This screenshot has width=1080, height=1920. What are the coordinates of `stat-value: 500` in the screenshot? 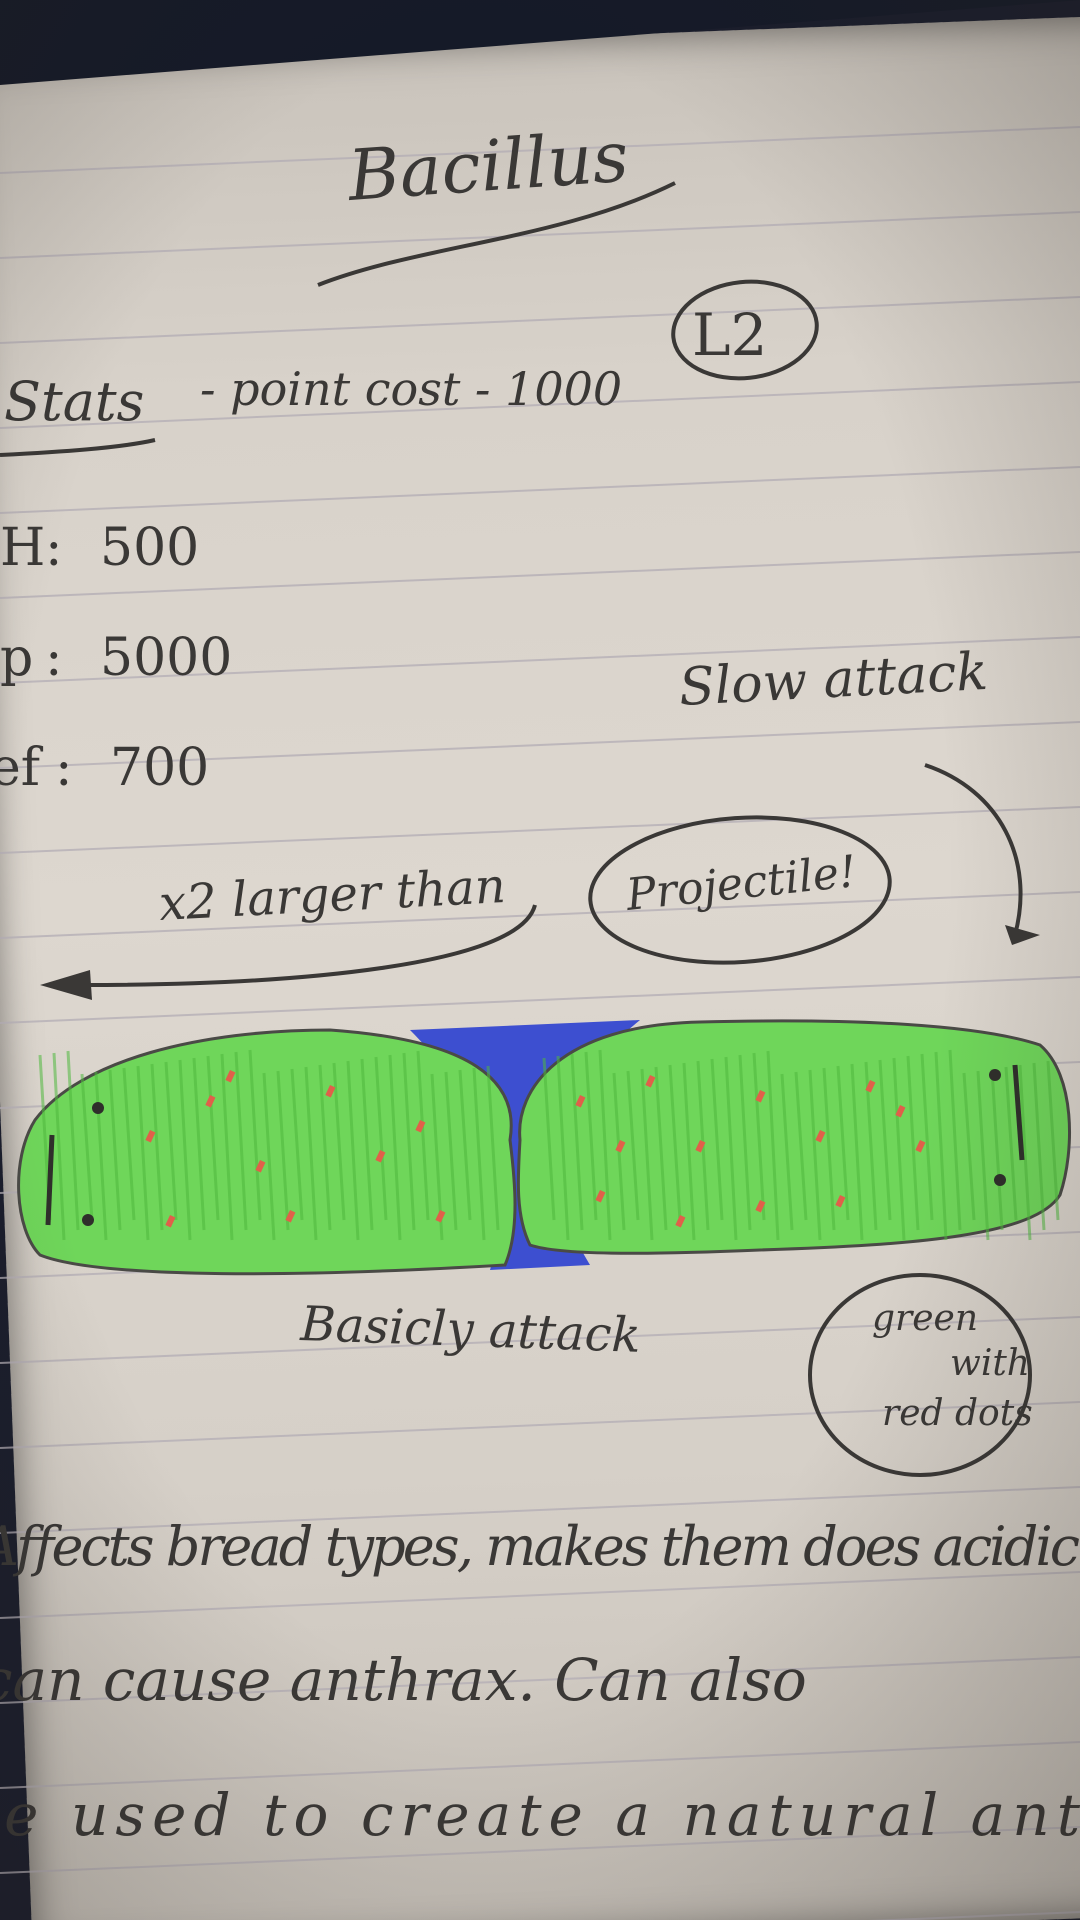 It's located at (149, 548).